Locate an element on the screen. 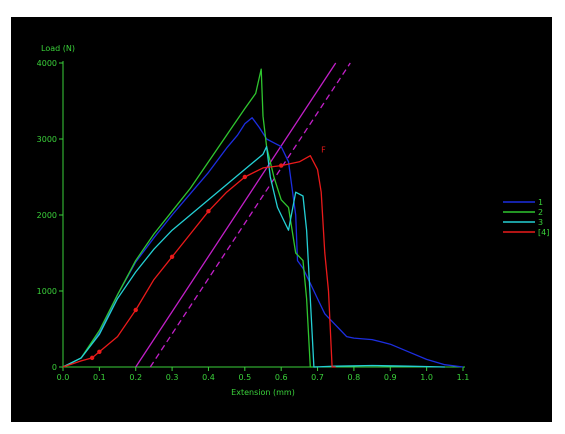  x-axis-title: Extension (mm) is located at coordinates (263, 392).